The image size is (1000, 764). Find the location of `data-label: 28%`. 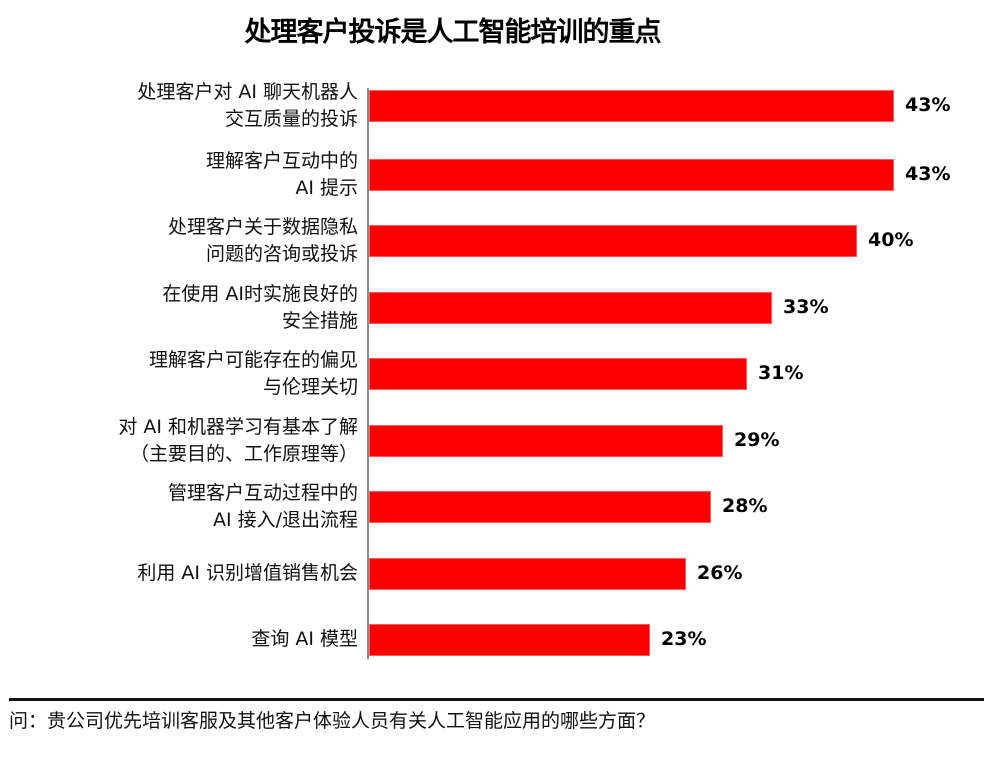

data-label: 28% is located at coordinates (745, 506).